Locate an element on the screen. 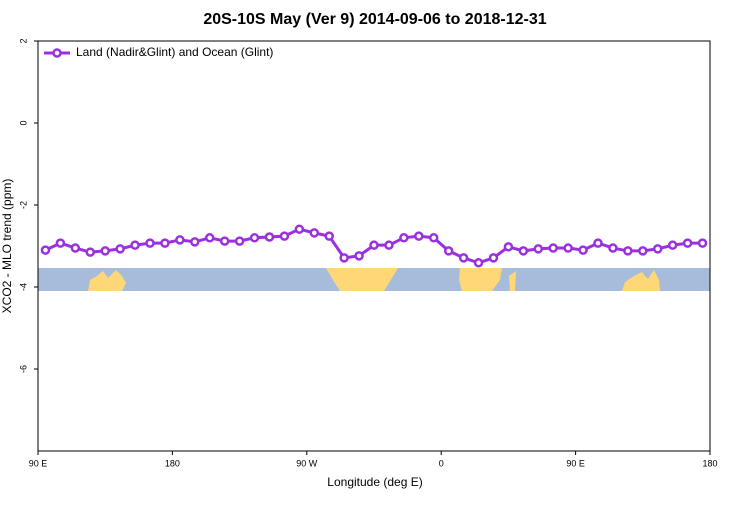  y-tick-label: 0 is located at coordinates (23, 122).